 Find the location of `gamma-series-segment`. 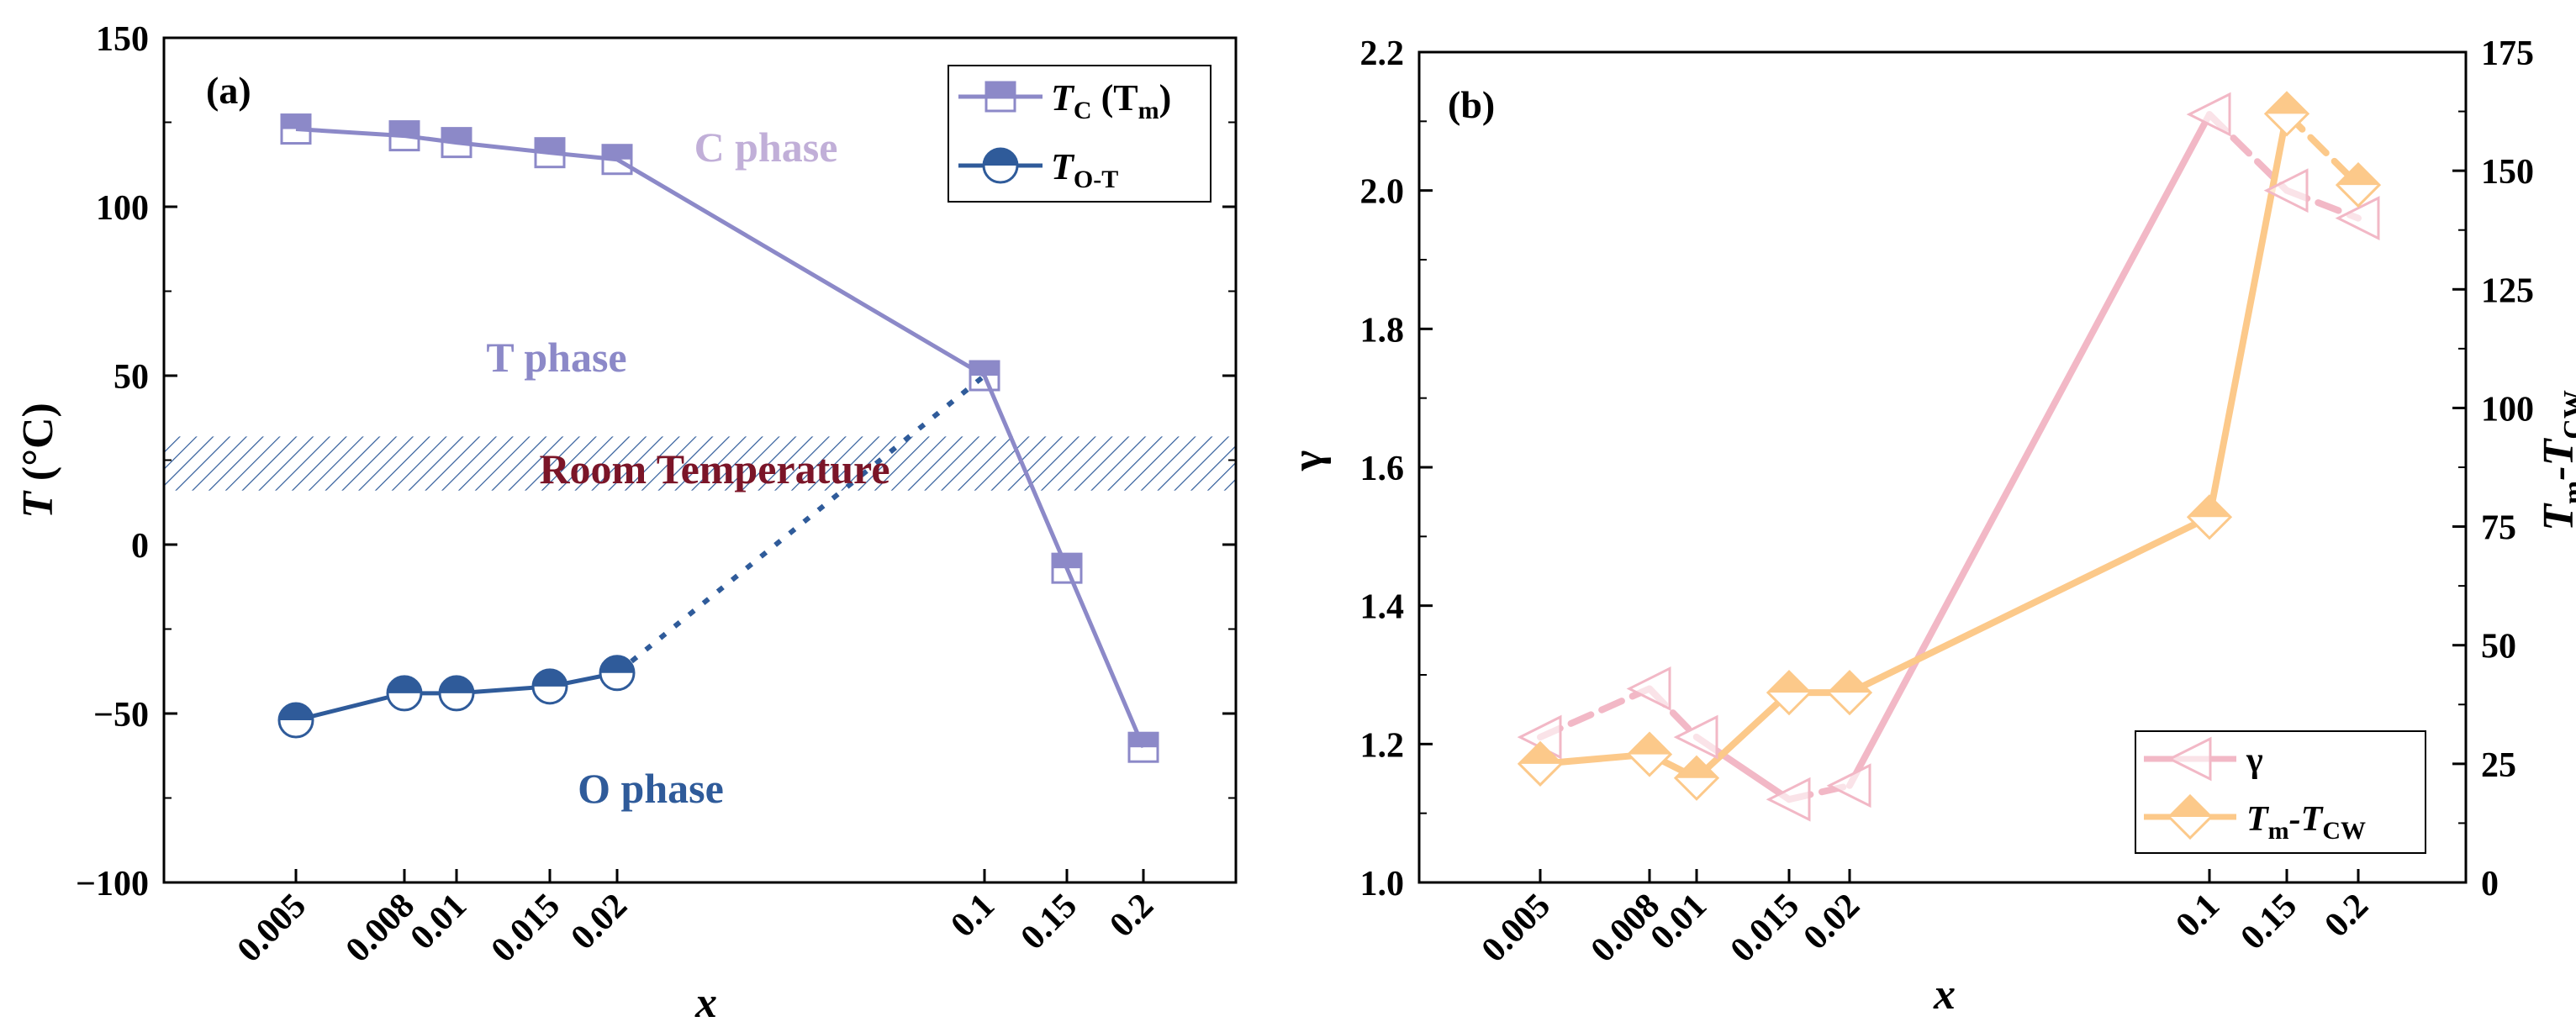

gamma-series-segment is located at coordinates (2030, 450).